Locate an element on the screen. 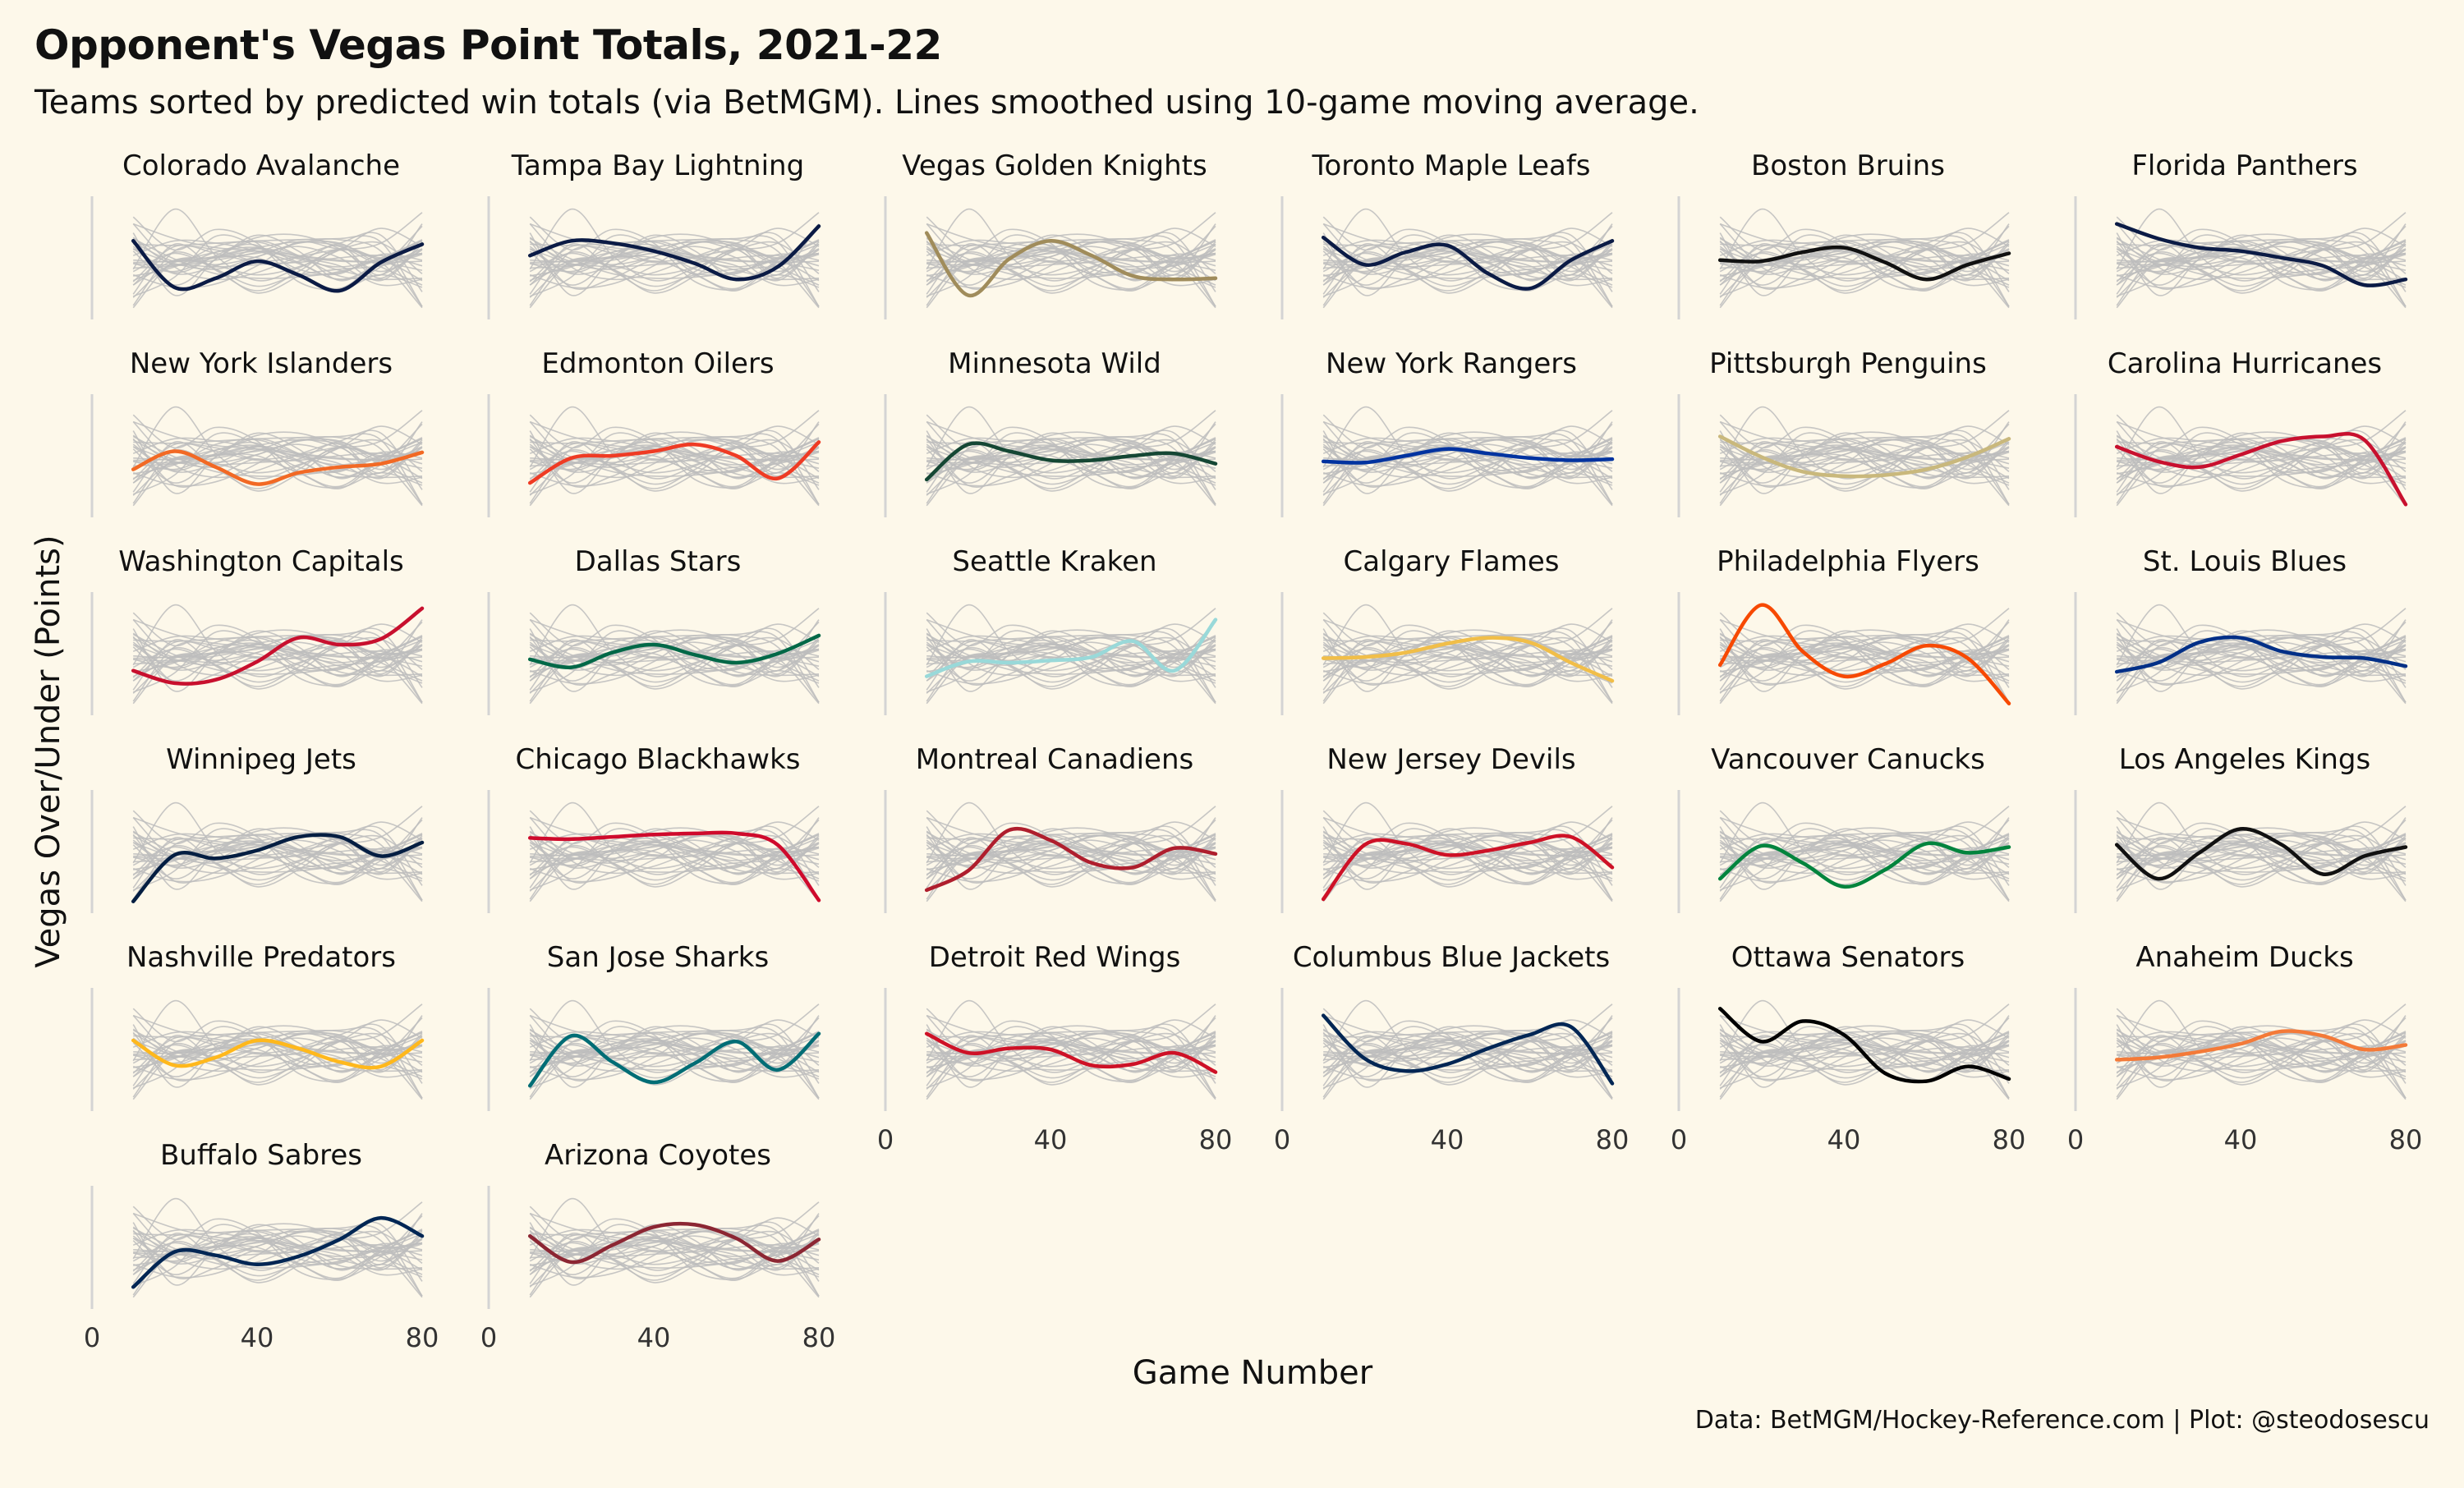 Image resolution: width=2464 pixels, height=1488 pixels. facet-panel: Montreal Canadiens is located at coordinates (1051, 828).